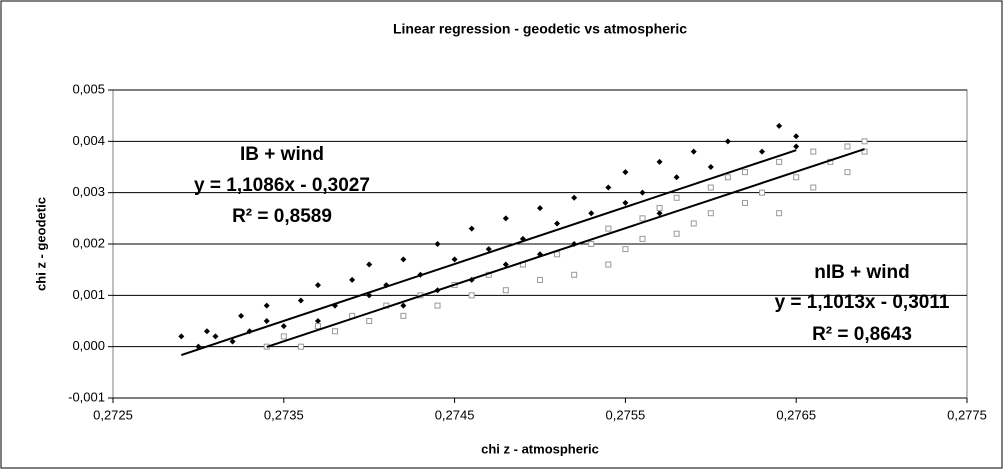 This screenshot has width=1004, height=470. Describe the element at coordinates (88, 294) in the screenshot. I see `y-tick-label: 0,001` at that location.